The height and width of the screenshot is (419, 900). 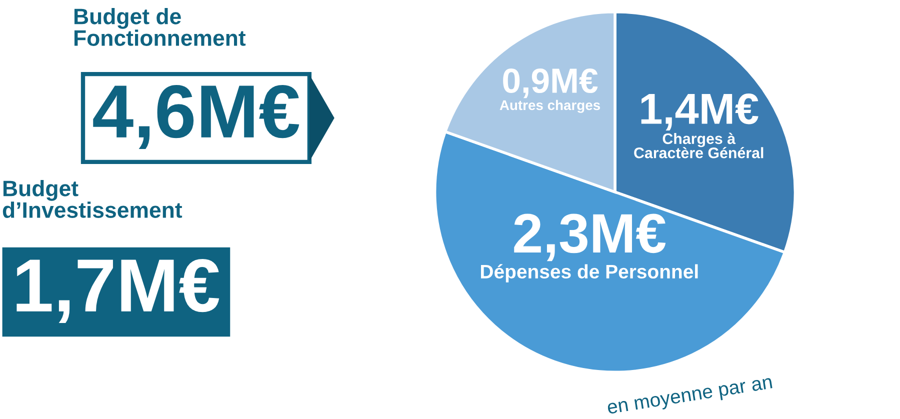 What do you see at coordinates (160, 27) in the screenshot?
I see `text: Budget de Fonctionnement` at bounding box center [160, 27].